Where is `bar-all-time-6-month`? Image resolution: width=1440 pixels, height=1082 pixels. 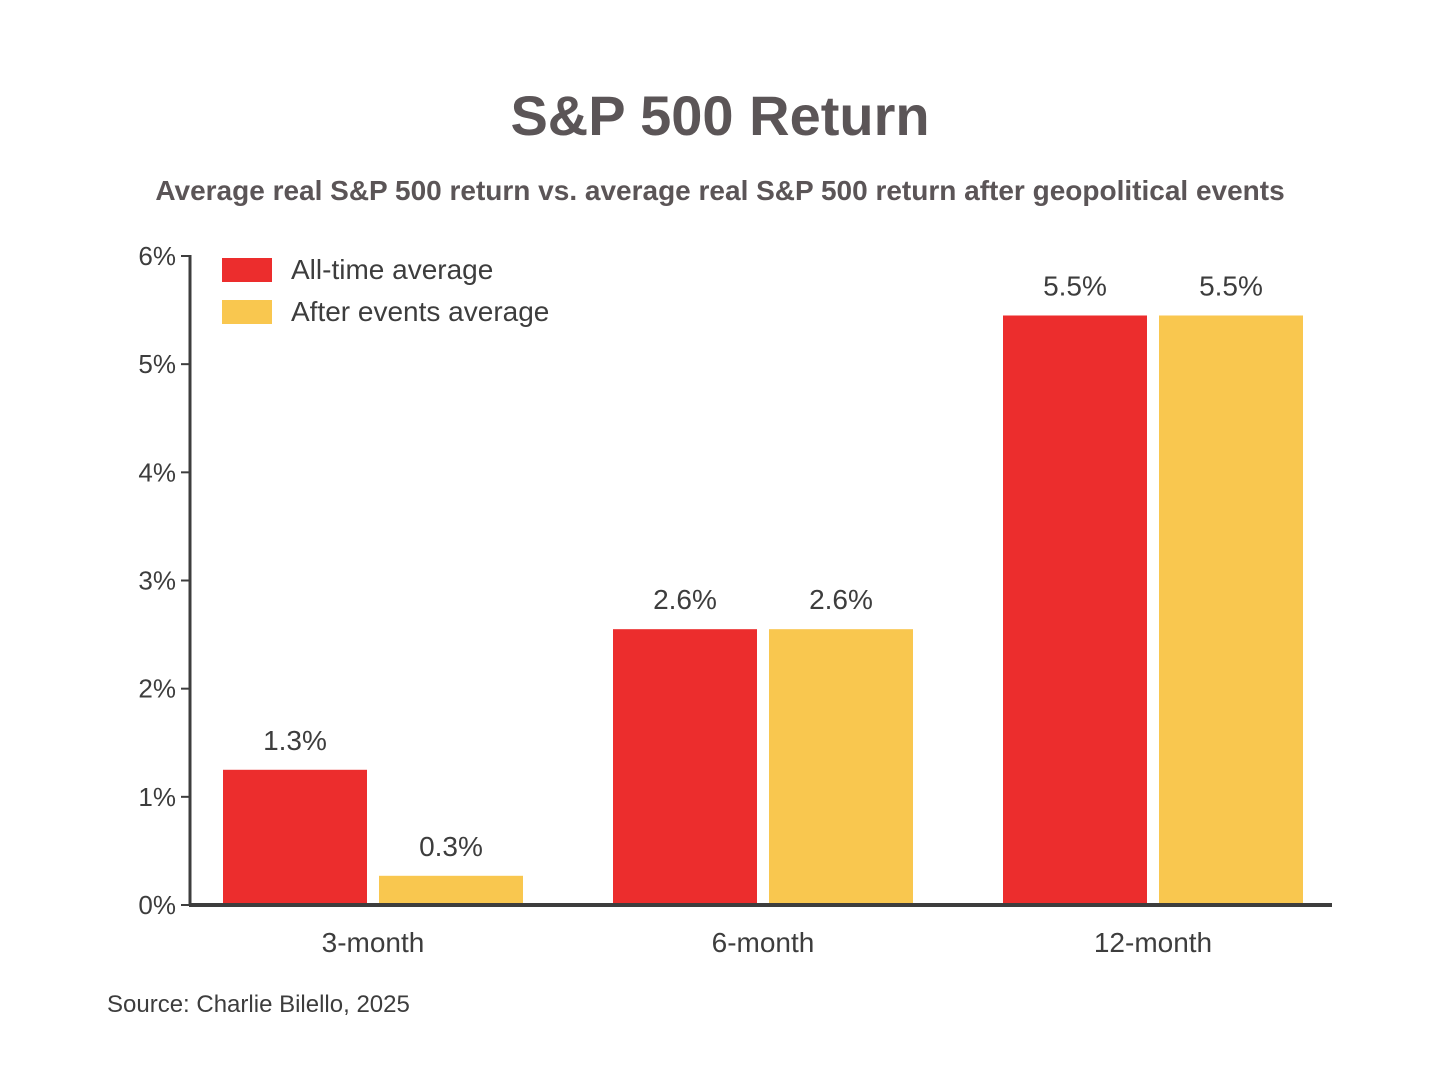 bar-all-time-6-month is located at coordinates (685, 767).